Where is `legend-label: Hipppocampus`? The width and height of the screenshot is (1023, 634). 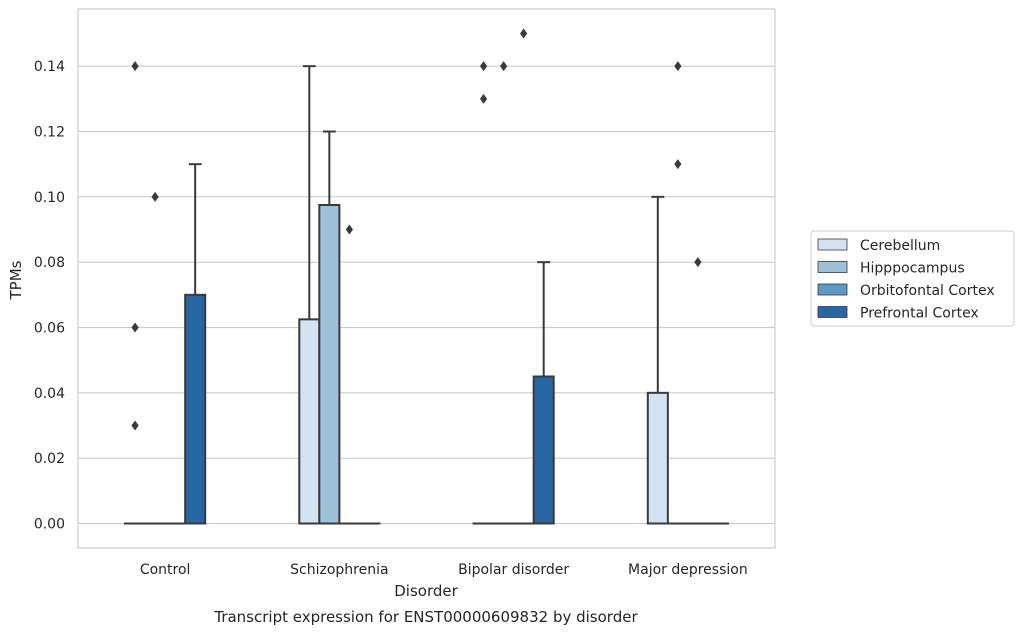 legend-label: Hipppocampus is located at coordinates (912, 269).